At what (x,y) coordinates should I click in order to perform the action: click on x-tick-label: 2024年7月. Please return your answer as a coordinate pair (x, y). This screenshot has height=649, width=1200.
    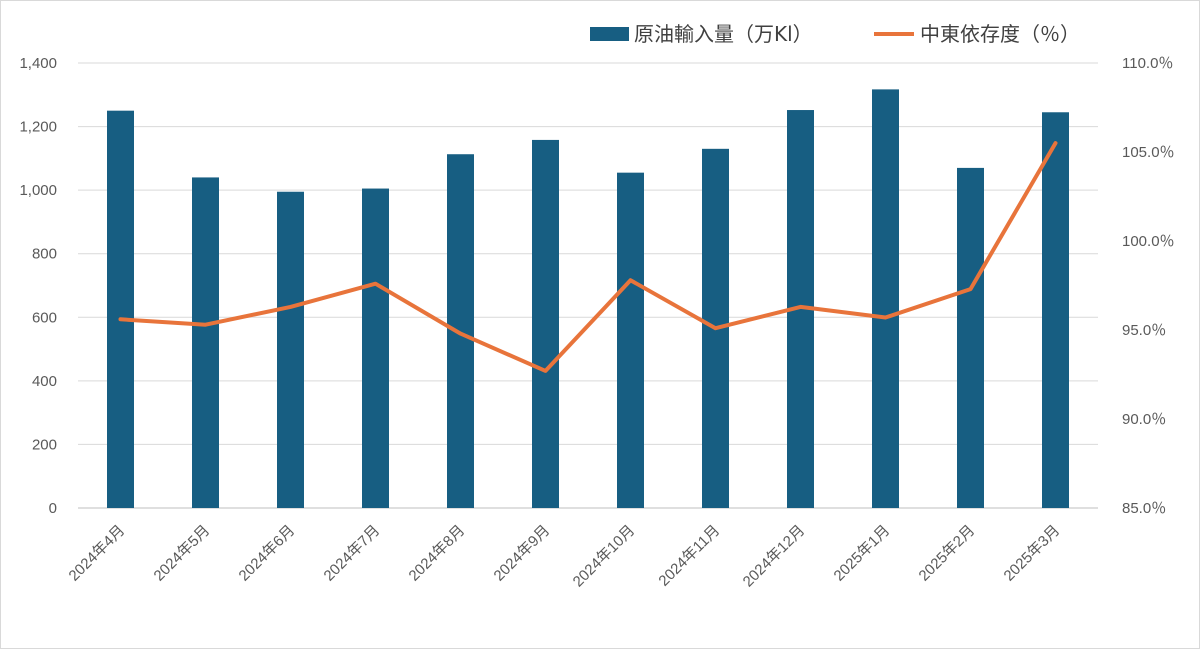
    Looking at the image, I should click on (352, 553).